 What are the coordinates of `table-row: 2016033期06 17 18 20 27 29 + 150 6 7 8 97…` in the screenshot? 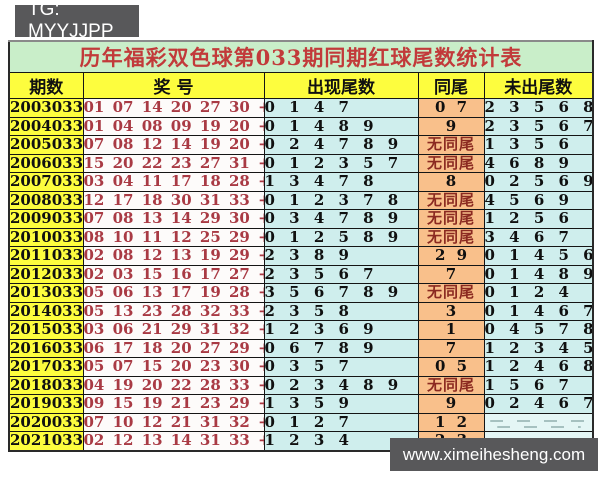 It's located at (301, 348).